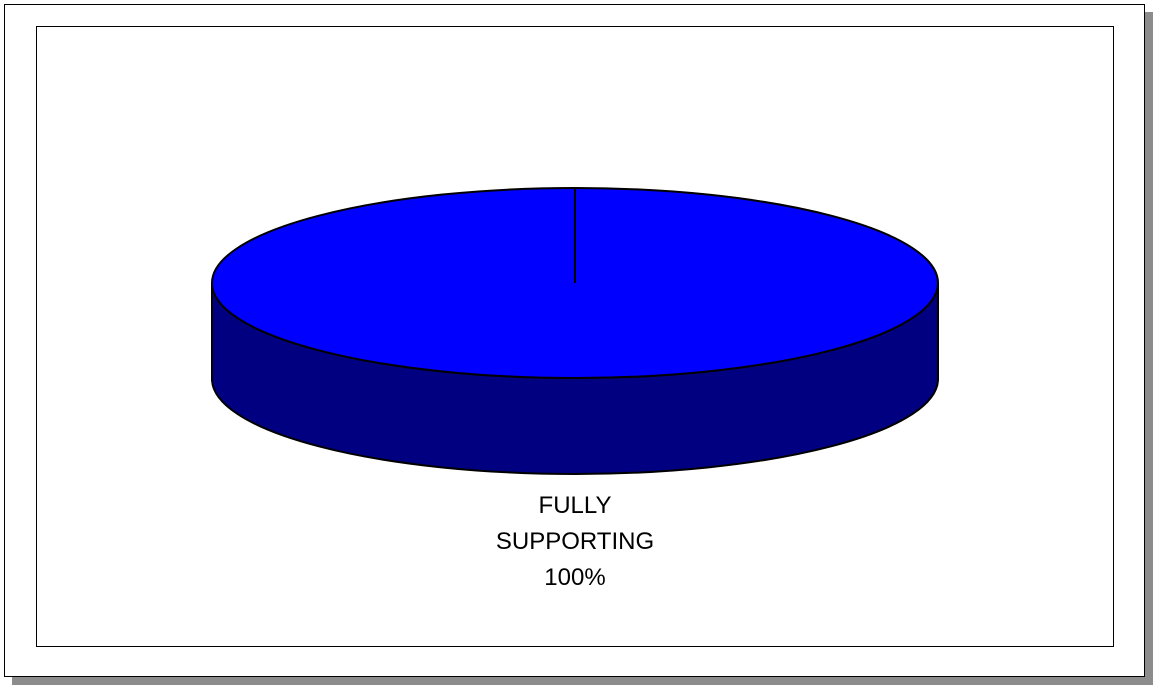 This screenshot has height=687, width=1154. Describe the element at coordinates (575, 577) in the screenshot. I see `slice-value-label: 100%` at that location.